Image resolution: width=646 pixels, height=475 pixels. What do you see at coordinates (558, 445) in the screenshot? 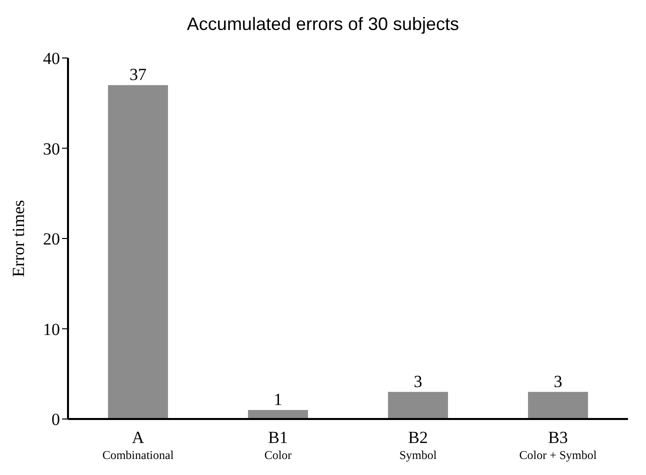
I see `x-tick-label: B3 Color + Symbol` at bounding box center [558, 445].